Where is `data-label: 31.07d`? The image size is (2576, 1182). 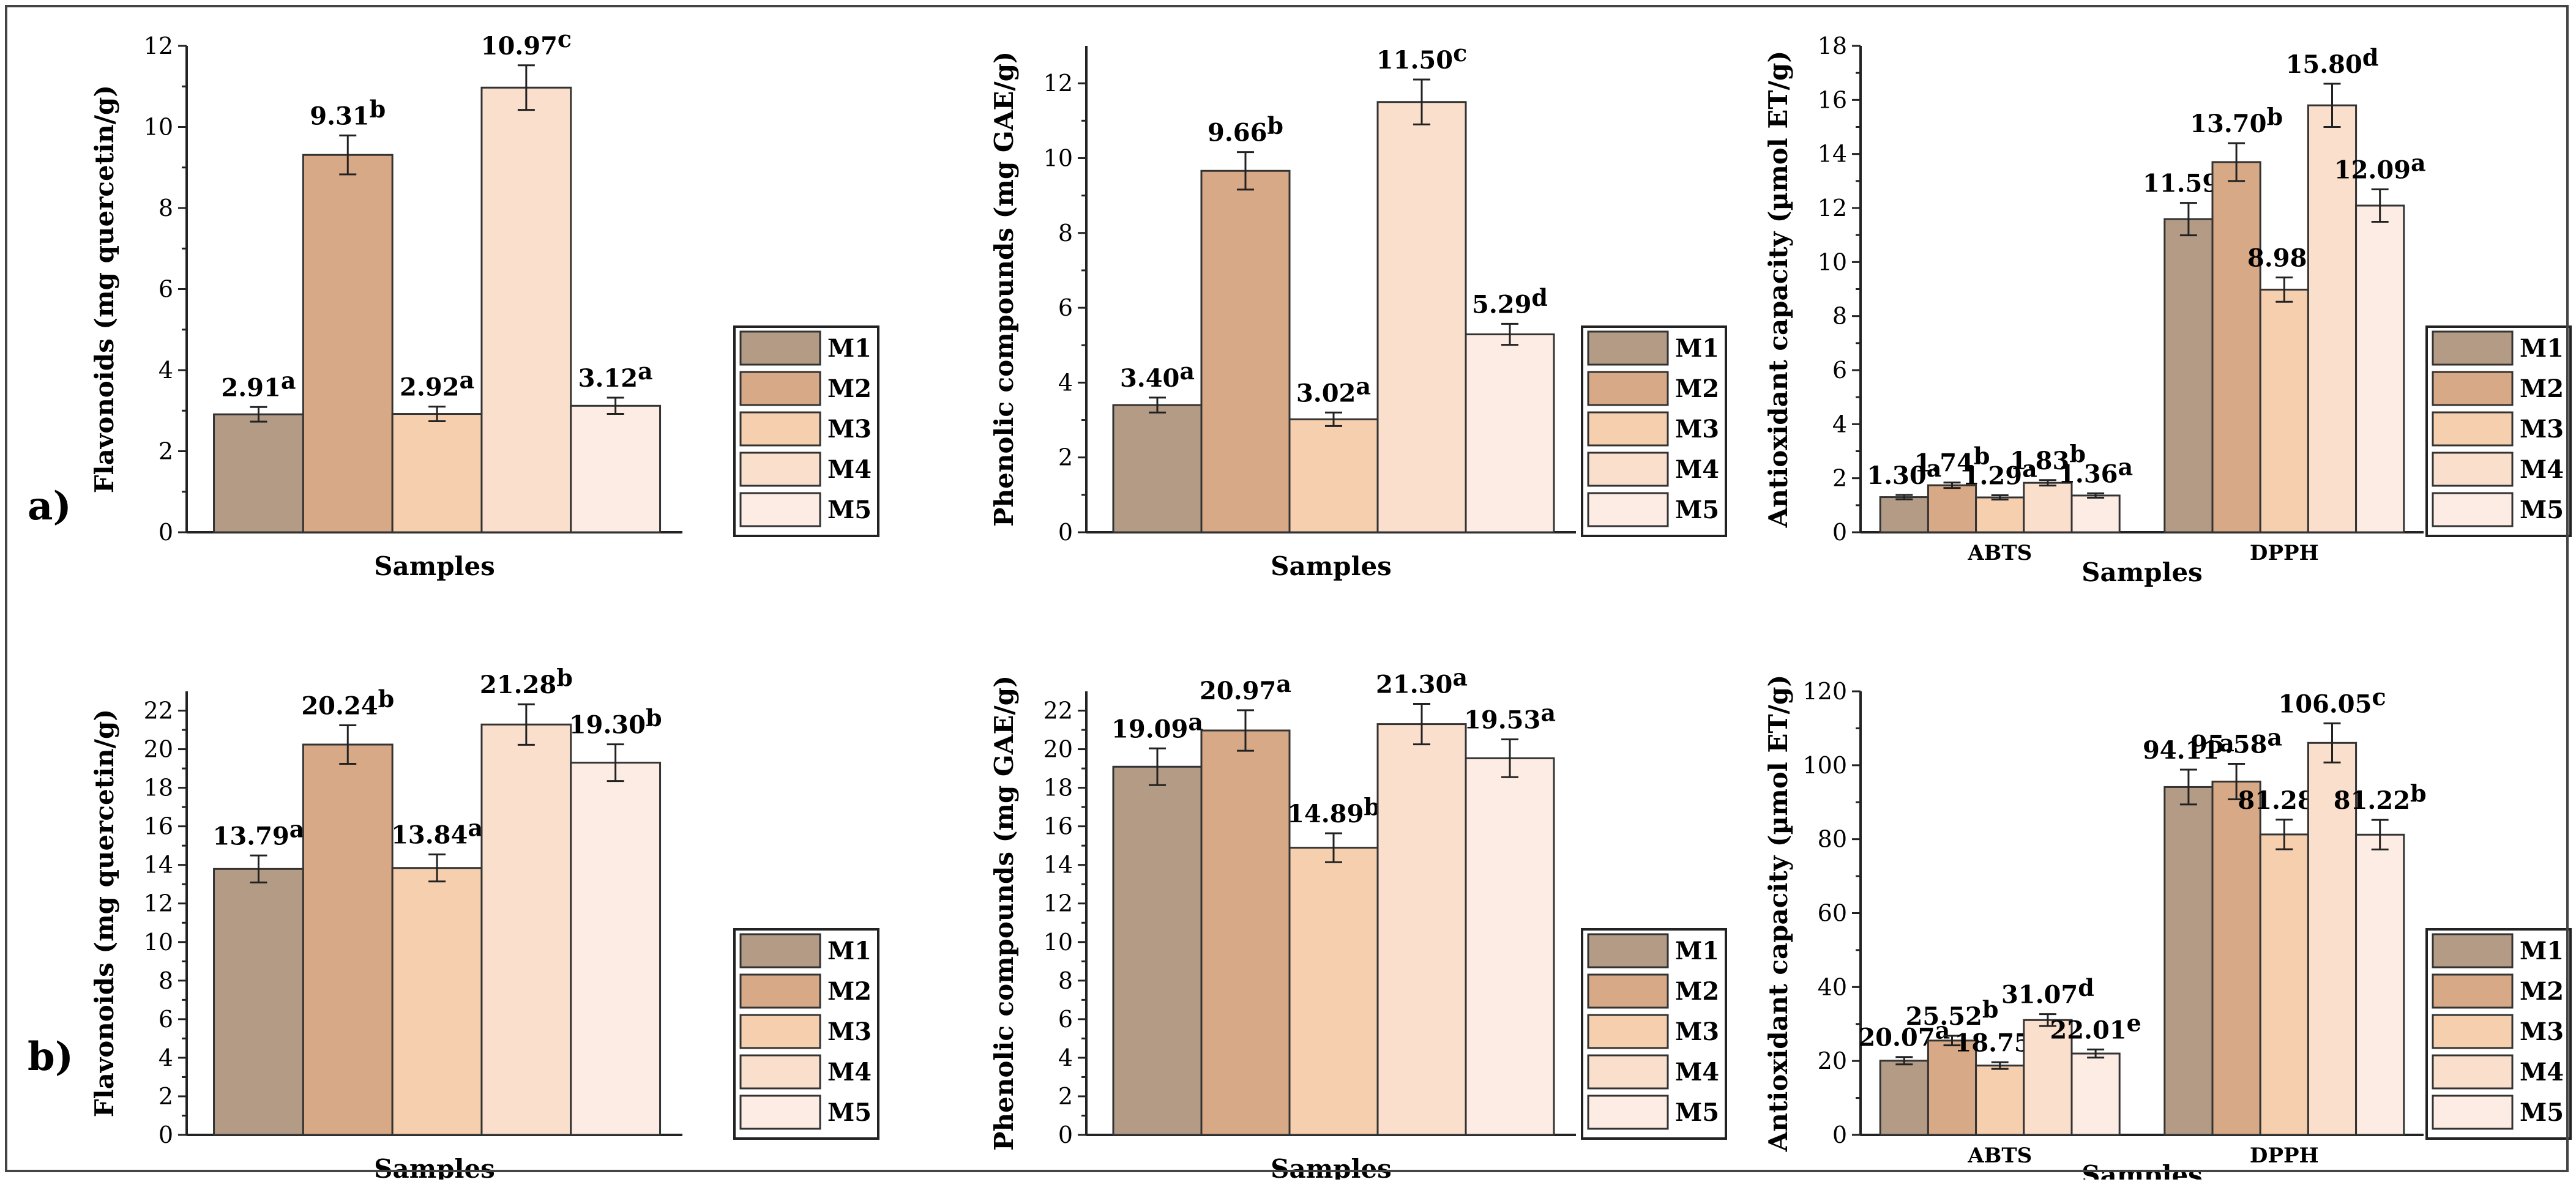 data-label: 31.07d is located at coordinates (2047, 991).